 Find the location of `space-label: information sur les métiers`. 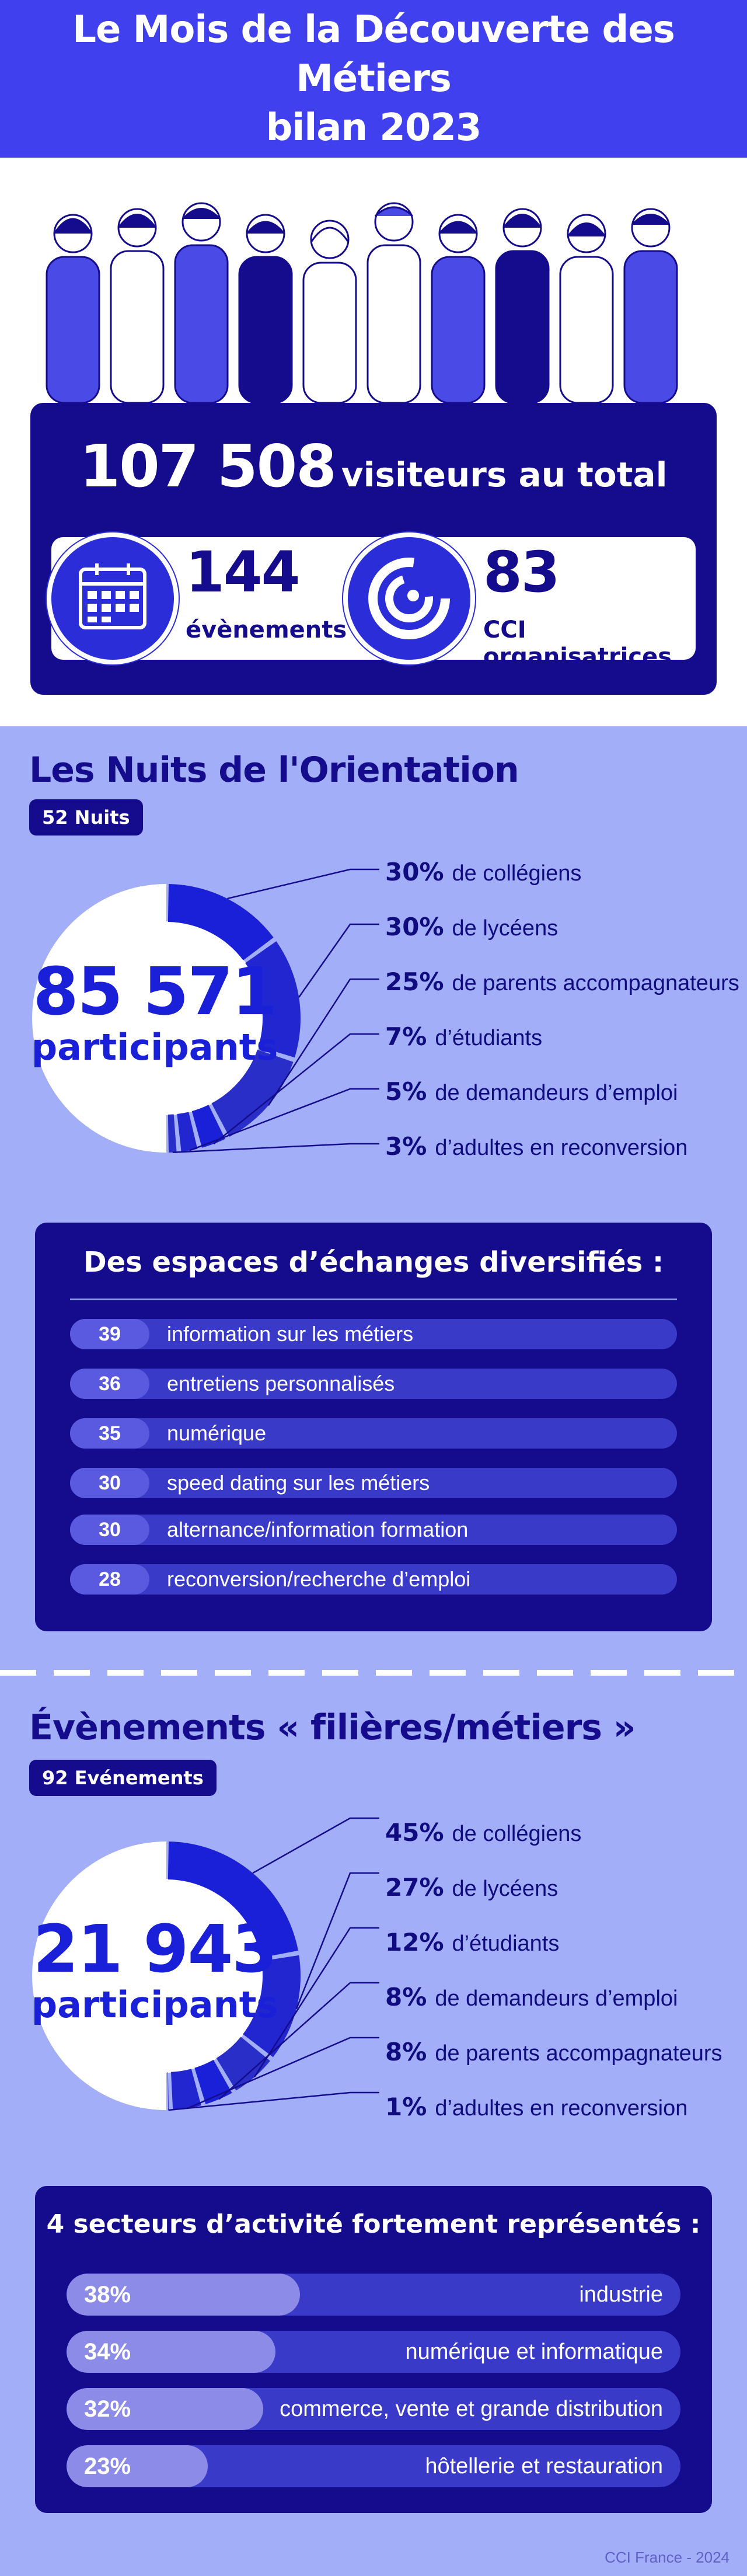

space-label: information sur les métiers is located at coordinates (290, 1334).